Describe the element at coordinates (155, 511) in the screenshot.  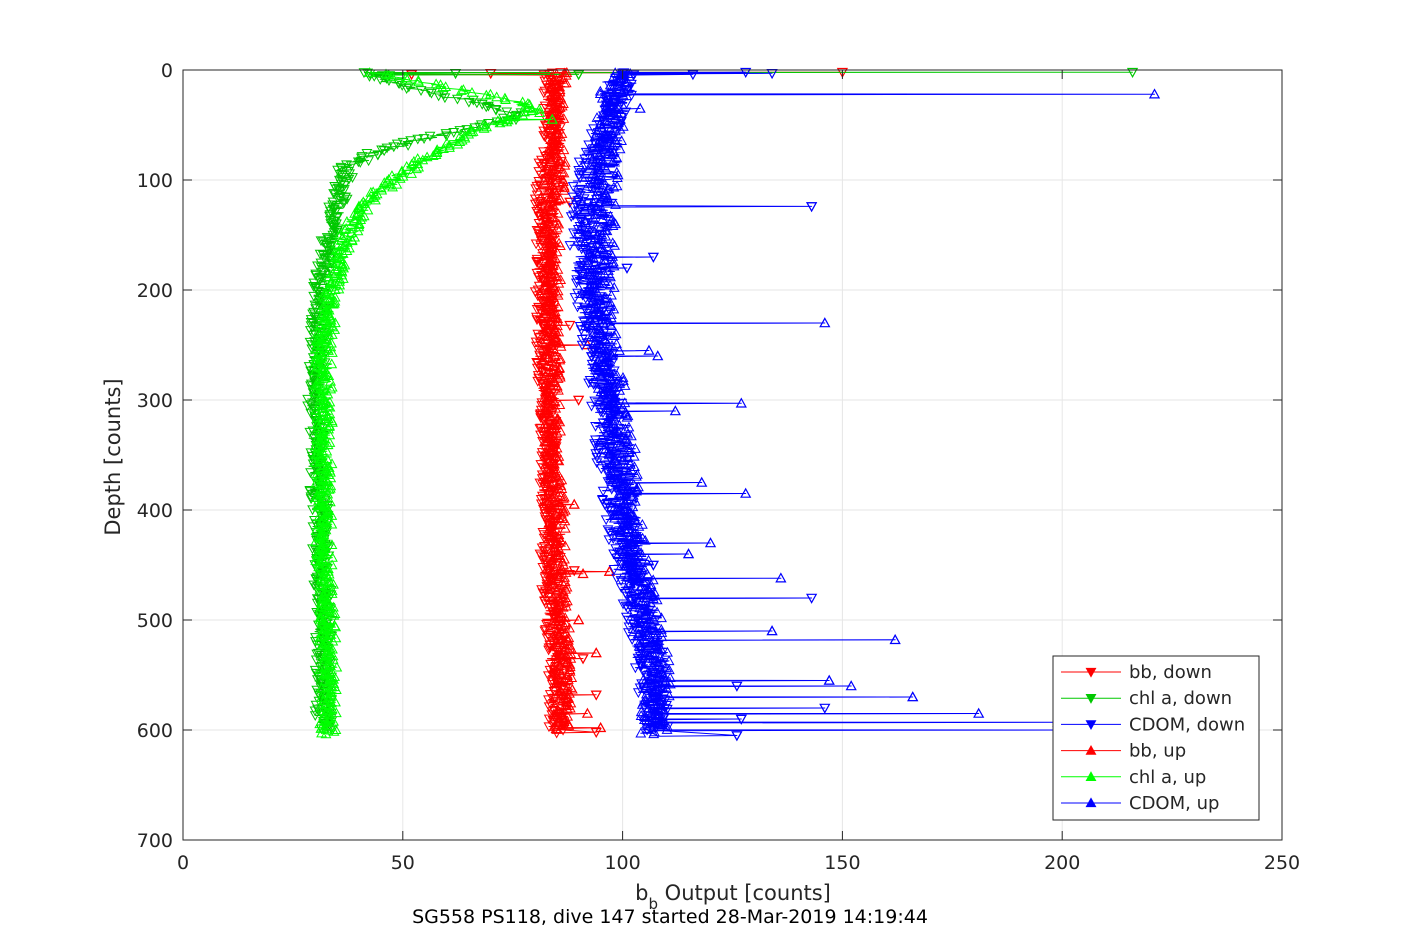
I see `y-tick-label: 400` at that location.